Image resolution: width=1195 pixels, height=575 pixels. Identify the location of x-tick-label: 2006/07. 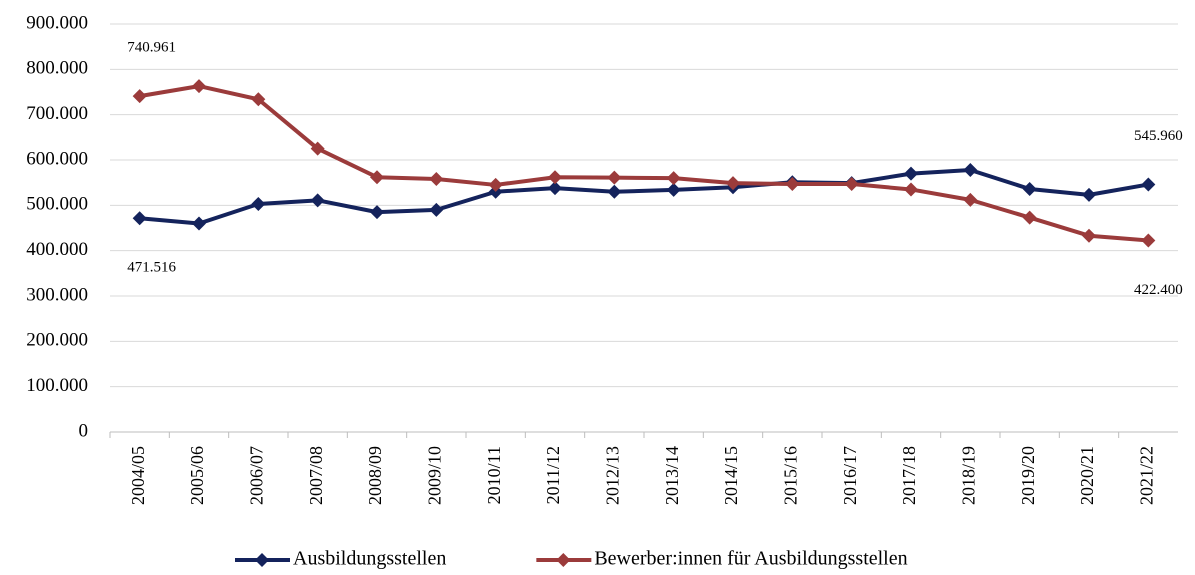
(256, 475).